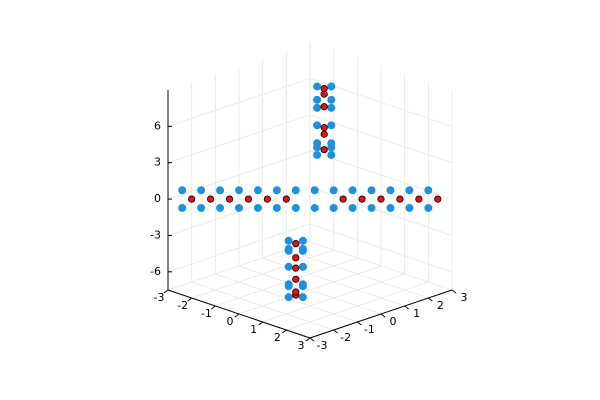  I want to click on z-tick-label: -6, so click(155, 271).